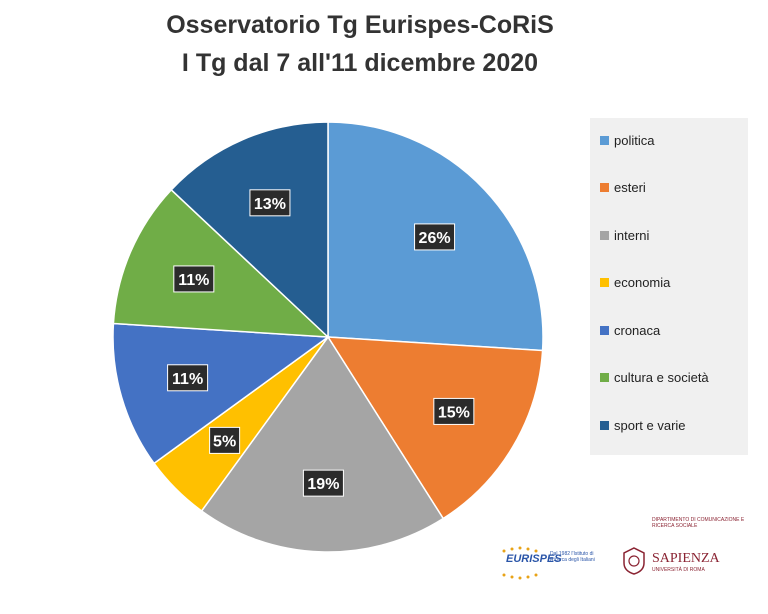 The image size is (768, 614). Describe the element at coordinates (360, 63) in the screenshot. I see `title-line-2: I Tg dal 7 all'11 dicembre 2020` at that location.